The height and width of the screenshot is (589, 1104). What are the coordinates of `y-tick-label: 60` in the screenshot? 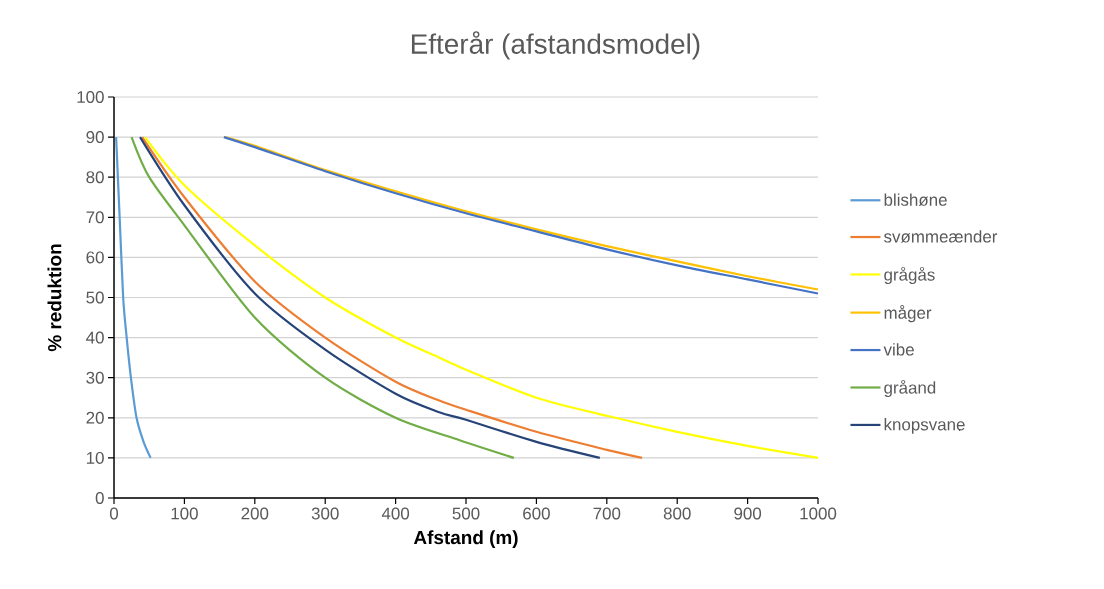 It's located at (95, 257).